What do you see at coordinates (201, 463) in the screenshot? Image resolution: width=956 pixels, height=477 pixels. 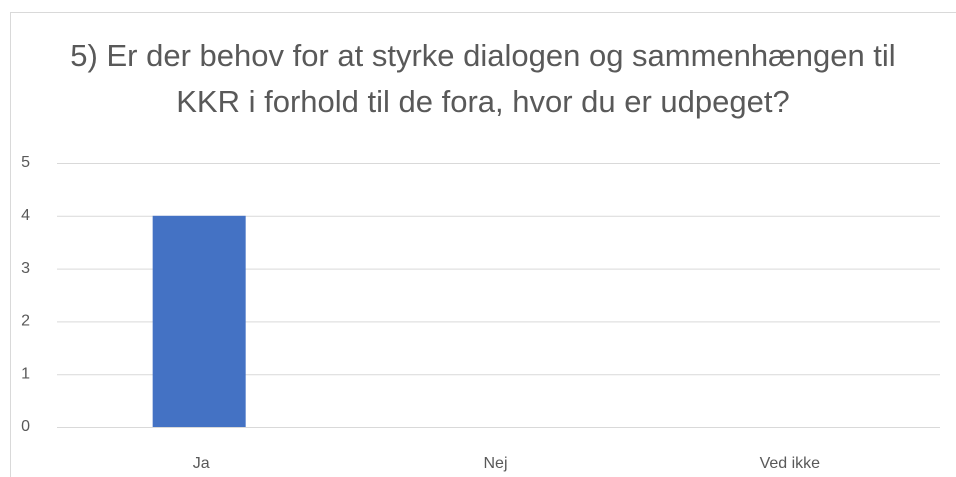 I see `x-tick-label: Ja` at bounding box center [201, 463].